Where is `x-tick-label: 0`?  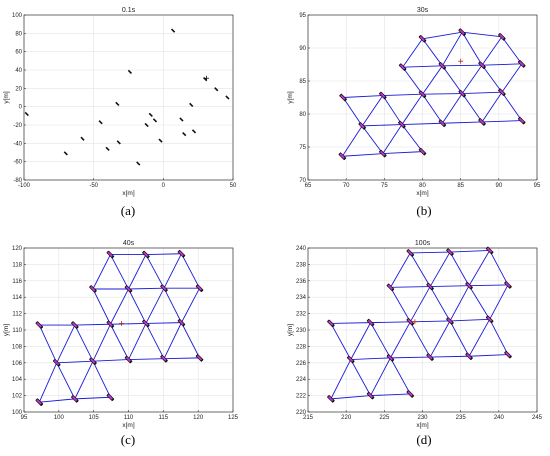
x-tick-label: 0 is located at coordinates (164, 186).